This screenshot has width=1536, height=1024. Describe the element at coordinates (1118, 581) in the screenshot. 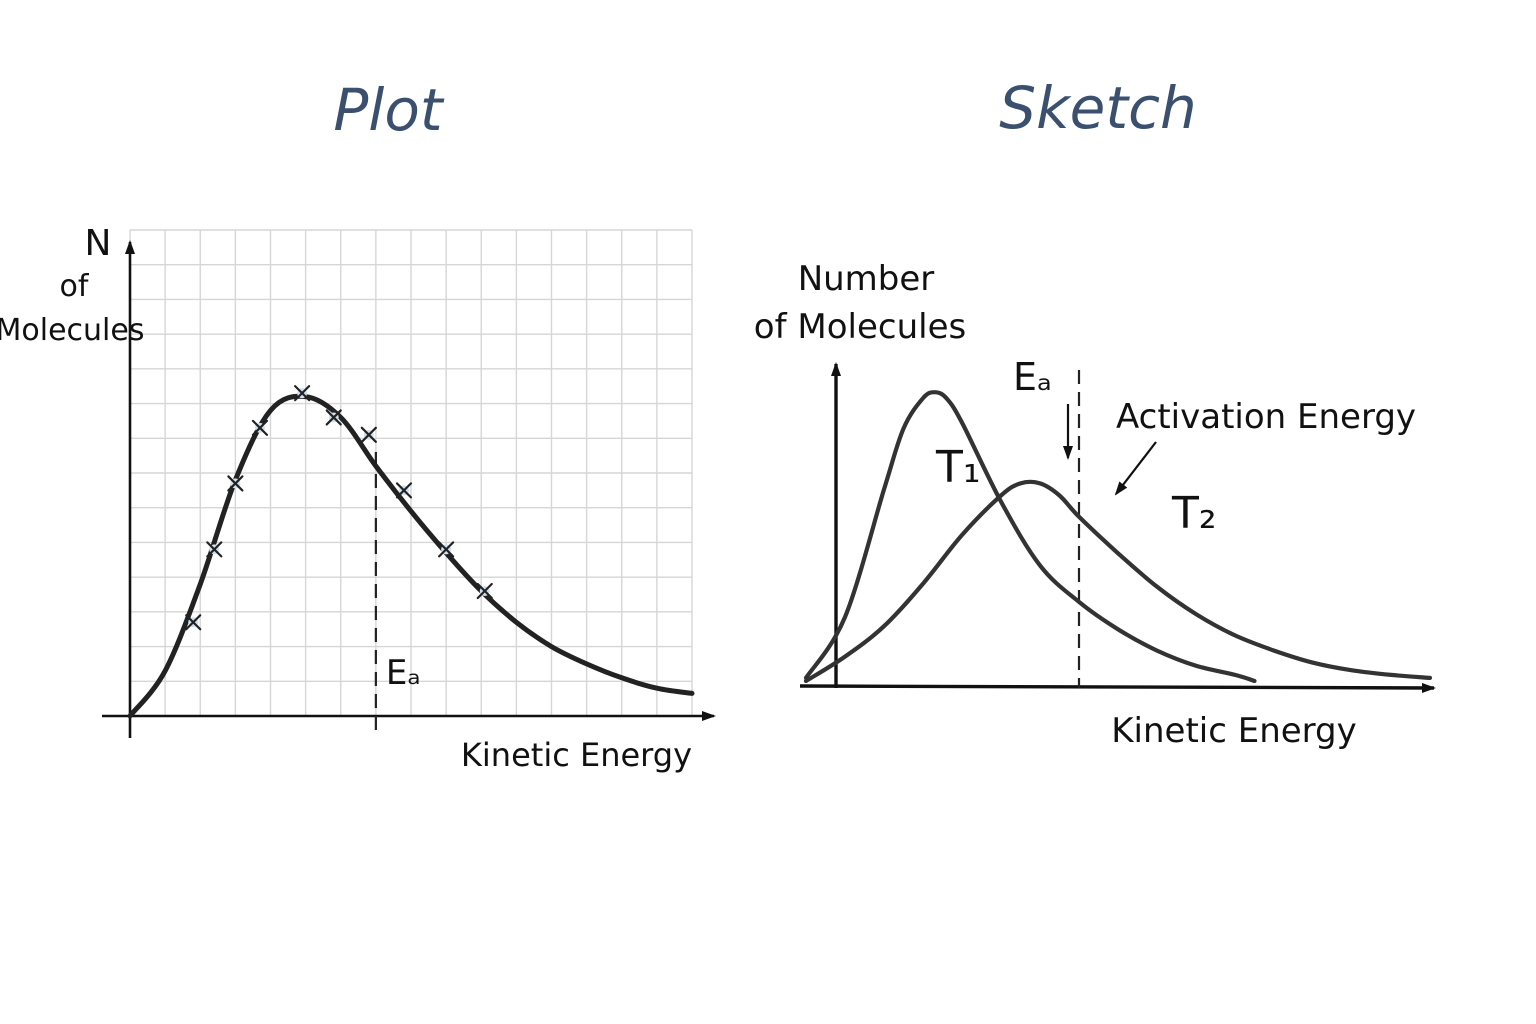

I see `sketch-series-t2-line` at that location.